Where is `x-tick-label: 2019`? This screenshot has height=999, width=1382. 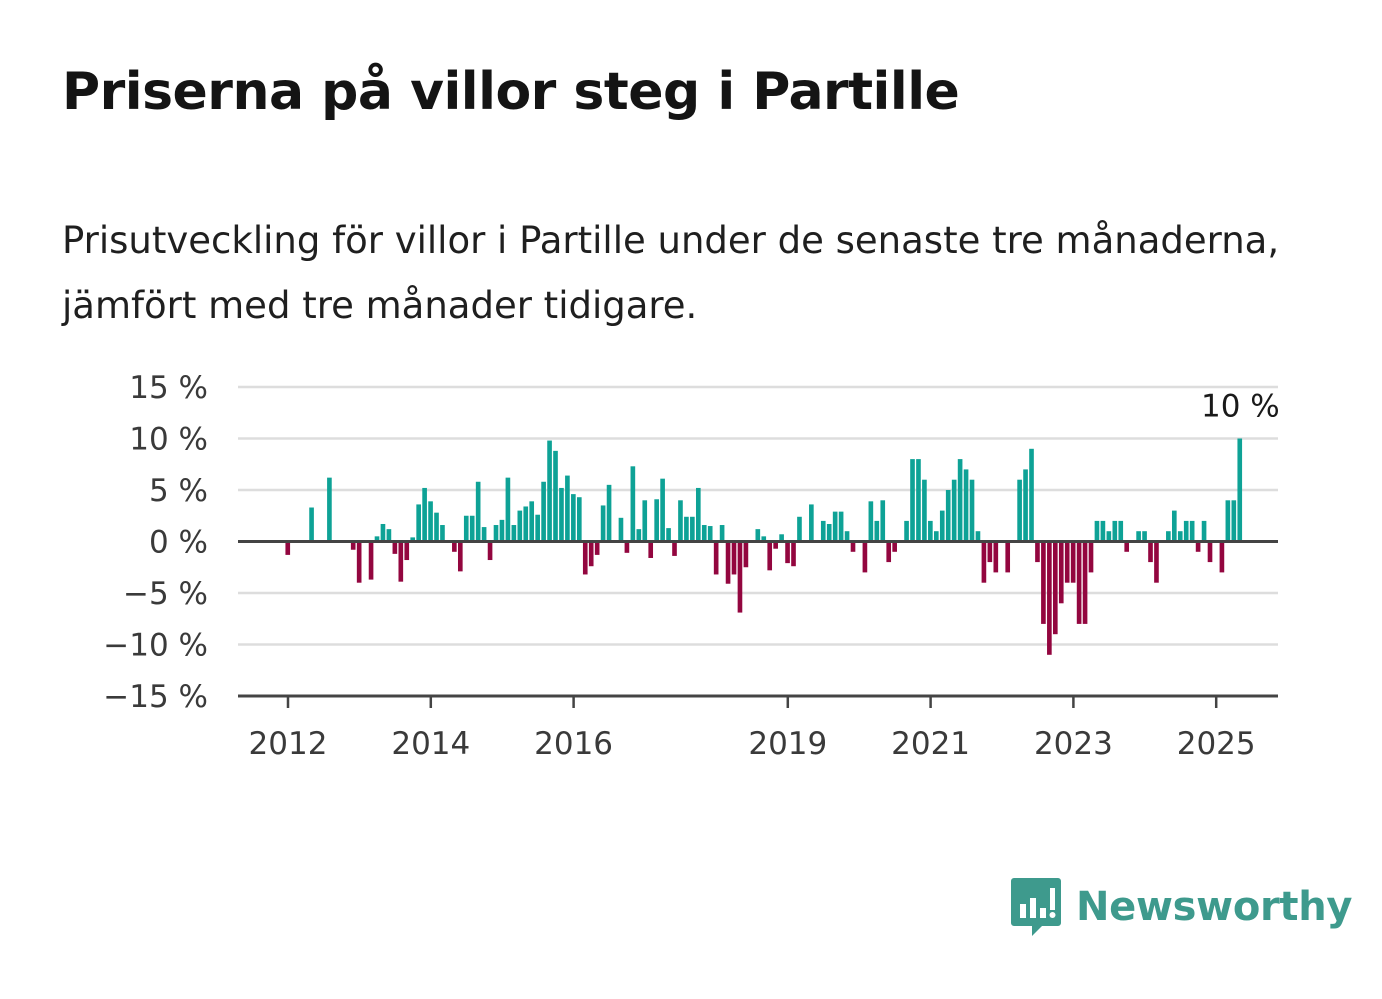 x-tick-label: 2019 is located at coordinates (787, 744).